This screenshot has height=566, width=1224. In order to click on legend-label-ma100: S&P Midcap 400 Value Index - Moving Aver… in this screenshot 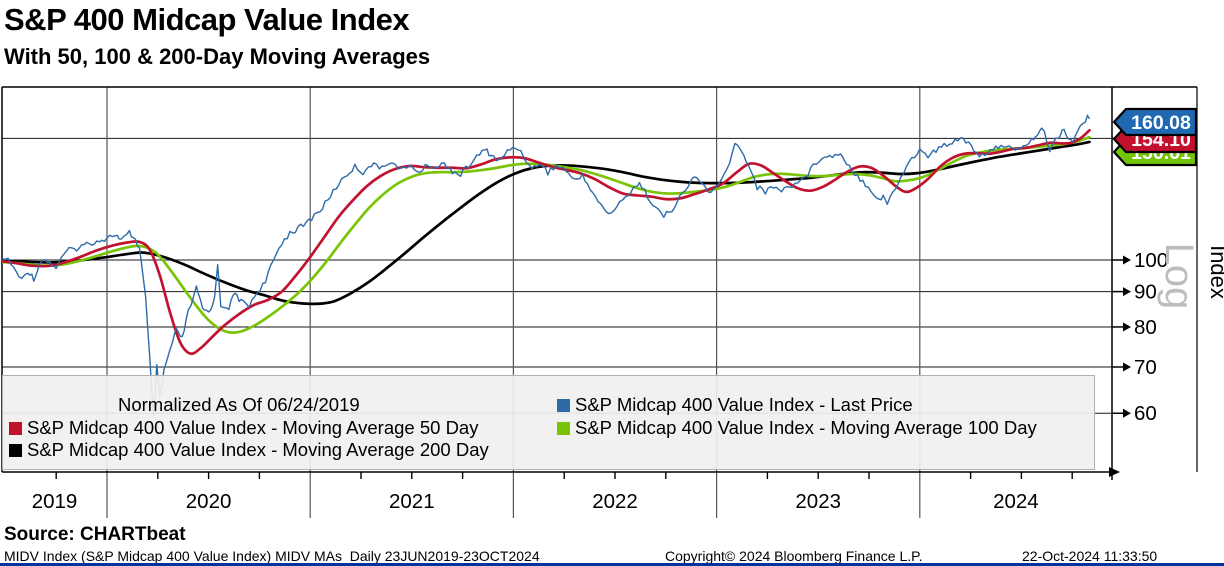, I will do `click(806, 427)`.